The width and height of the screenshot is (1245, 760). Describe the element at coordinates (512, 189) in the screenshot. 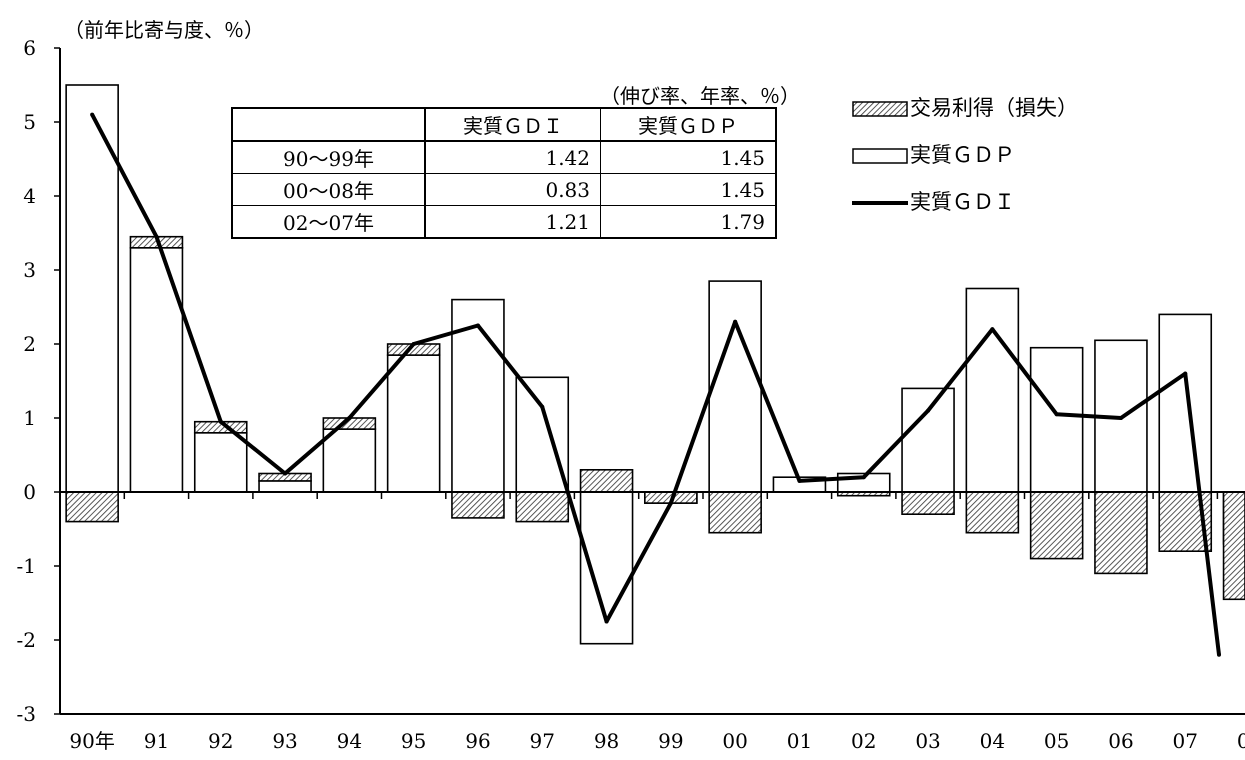

I see `table-cell-gdi: 0.83` at that location.